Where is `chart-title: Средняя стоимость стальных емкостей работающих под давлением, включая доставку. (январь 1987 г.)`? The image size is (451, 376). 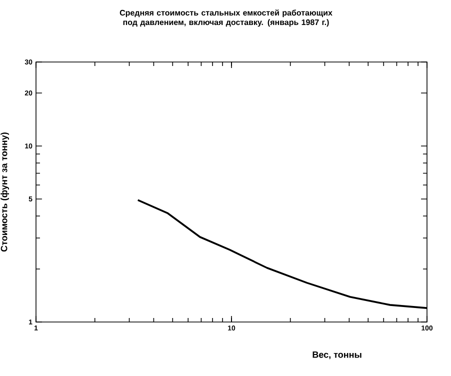
chart-title: Средняя стоимость стальных емкостей работающих под давлением, включая доставку. (январь 1987 г.) is located at coordinates (226, 18).